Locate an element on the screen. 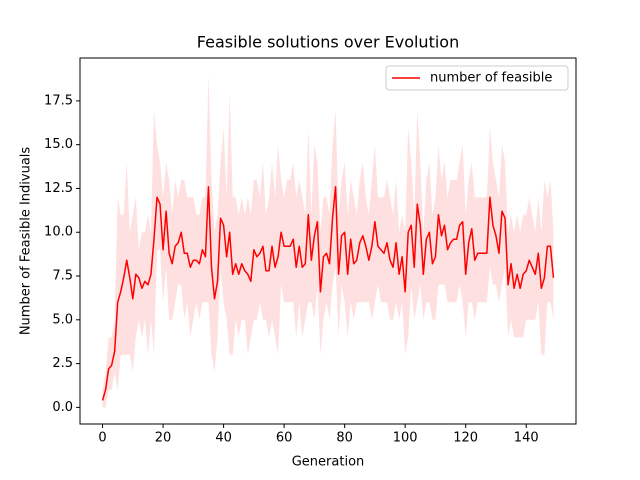 This screenshot has width=640, height=480. legend: number of feasible is located at coordinates (477, 78).